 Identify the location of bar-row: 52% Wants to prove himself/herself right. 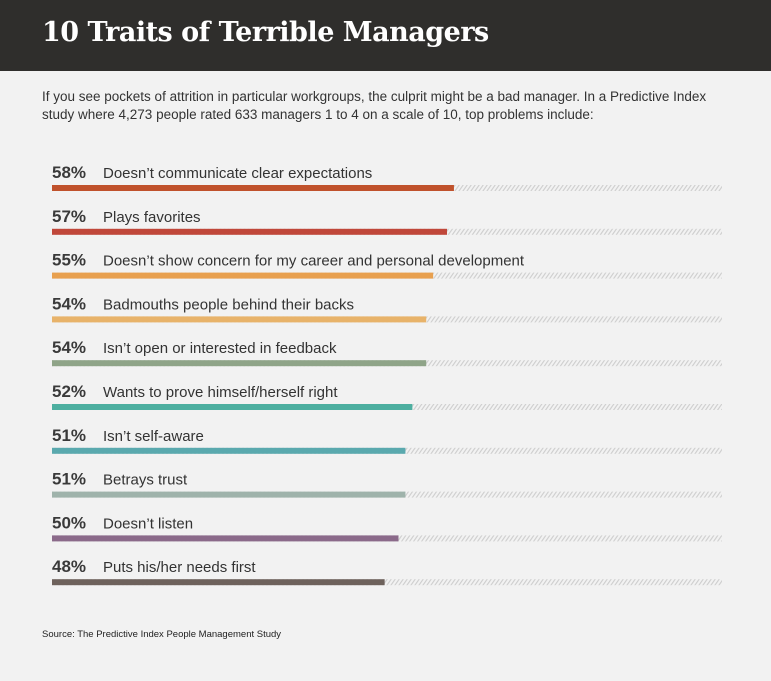
(387, 396).